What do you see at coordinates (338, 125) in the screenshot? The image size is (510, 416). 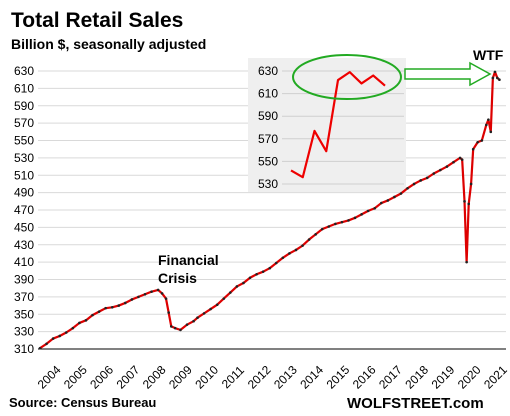 I see `inset-line` at bounding box center [338, 125].